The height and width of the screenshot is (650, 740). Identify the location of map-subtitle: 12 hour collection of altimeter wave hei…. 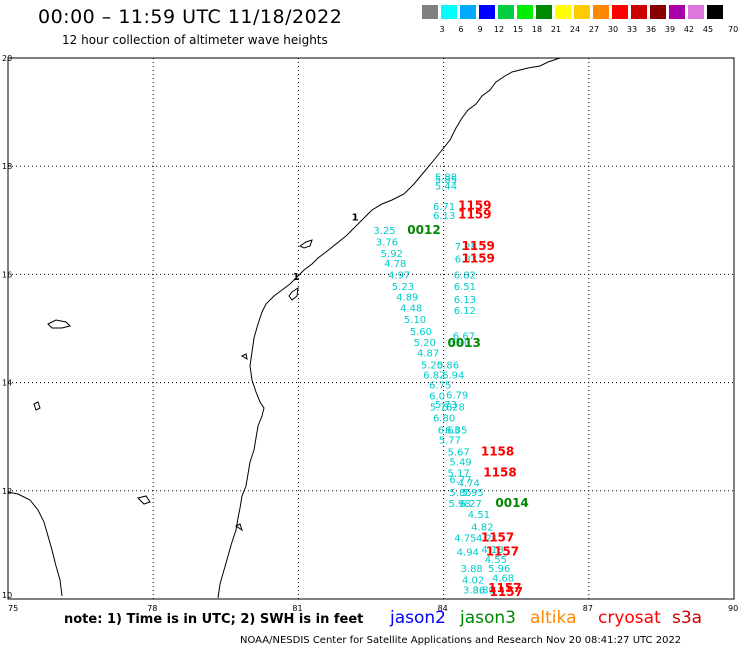
(195, 40).